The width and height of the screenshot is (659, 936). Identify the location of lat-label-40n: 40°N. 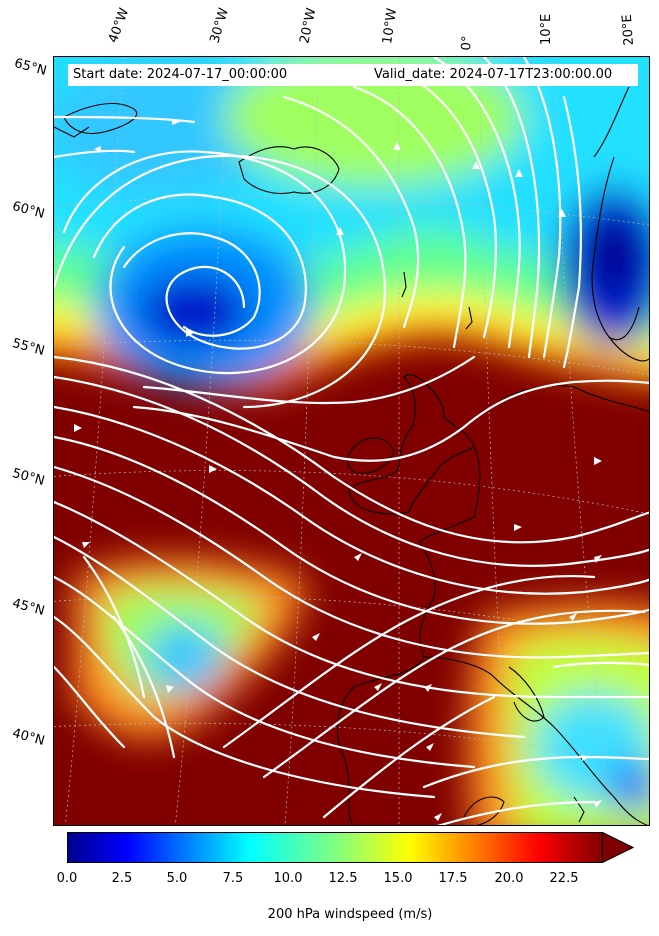
(28, 737).